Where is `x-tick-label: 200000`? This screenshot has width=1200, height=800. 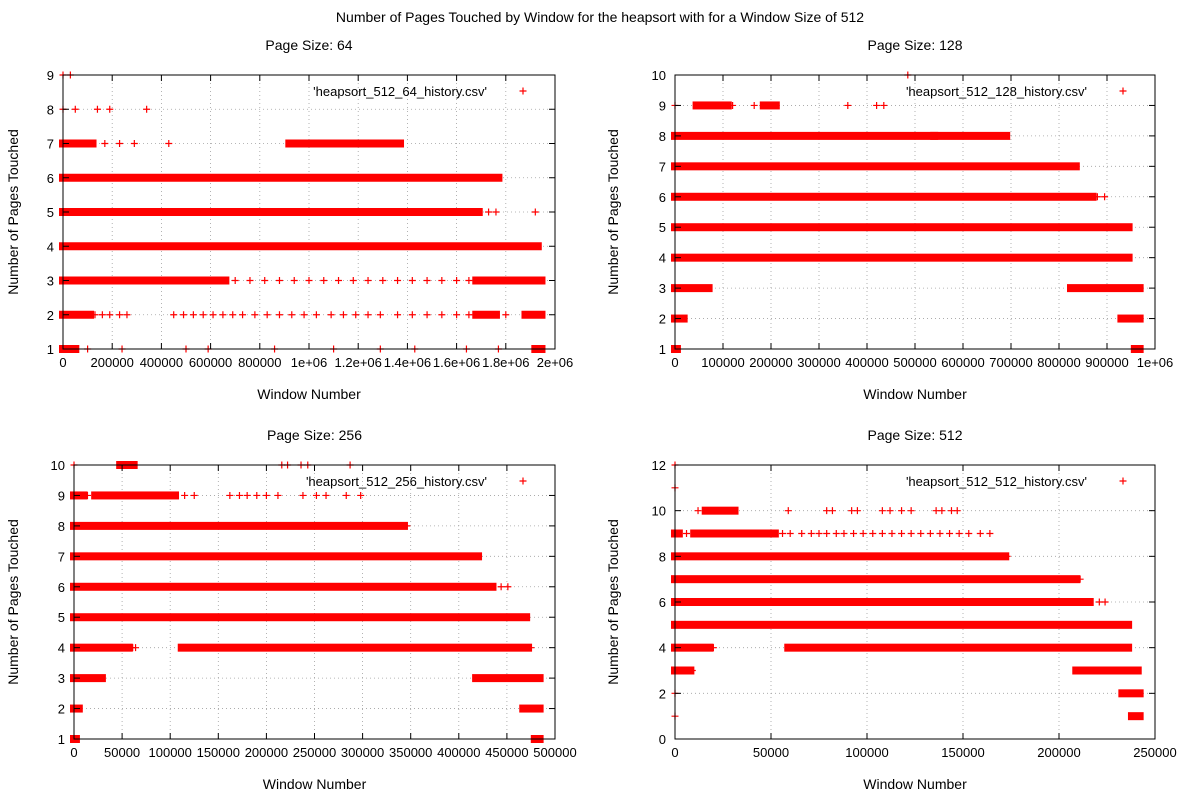
x-tick-label: 200000 is located at coordinates (1058, 752).